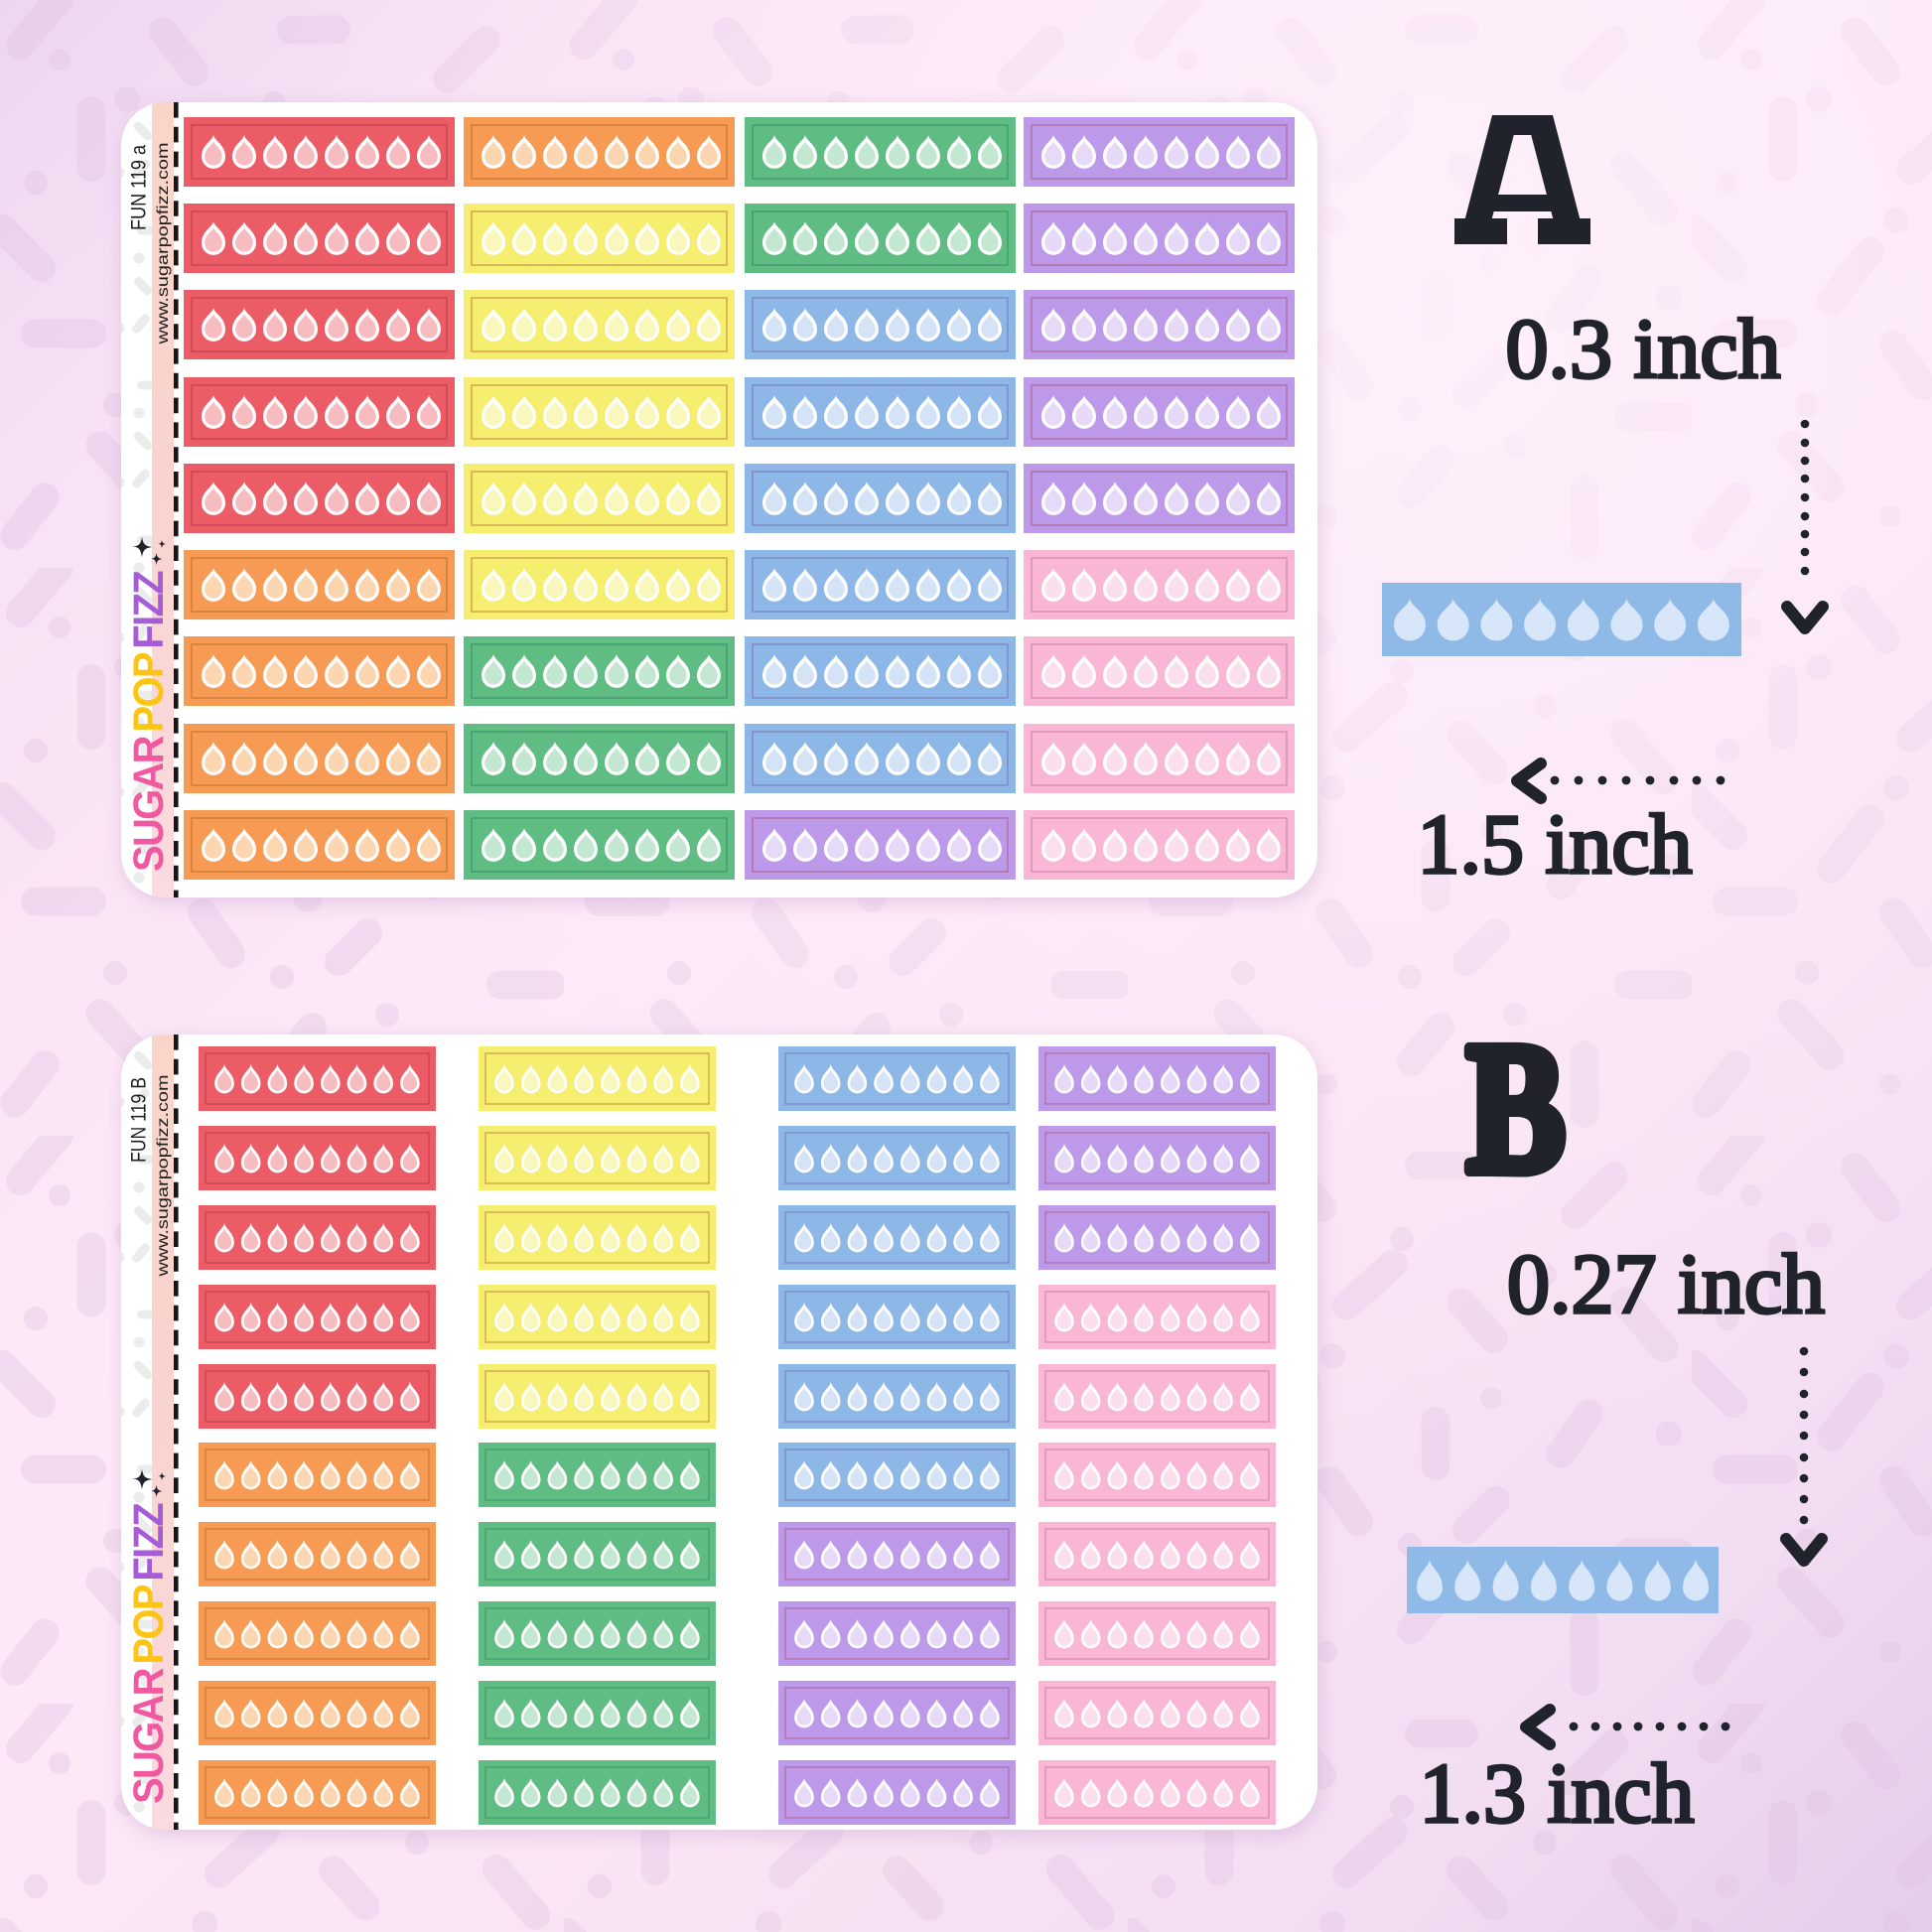 This screenshot has height=1932, width=1932. Describe the element at coordinates (1642, 348) in the screenshot. I see `svg-text: 0.3 inch` at that location.